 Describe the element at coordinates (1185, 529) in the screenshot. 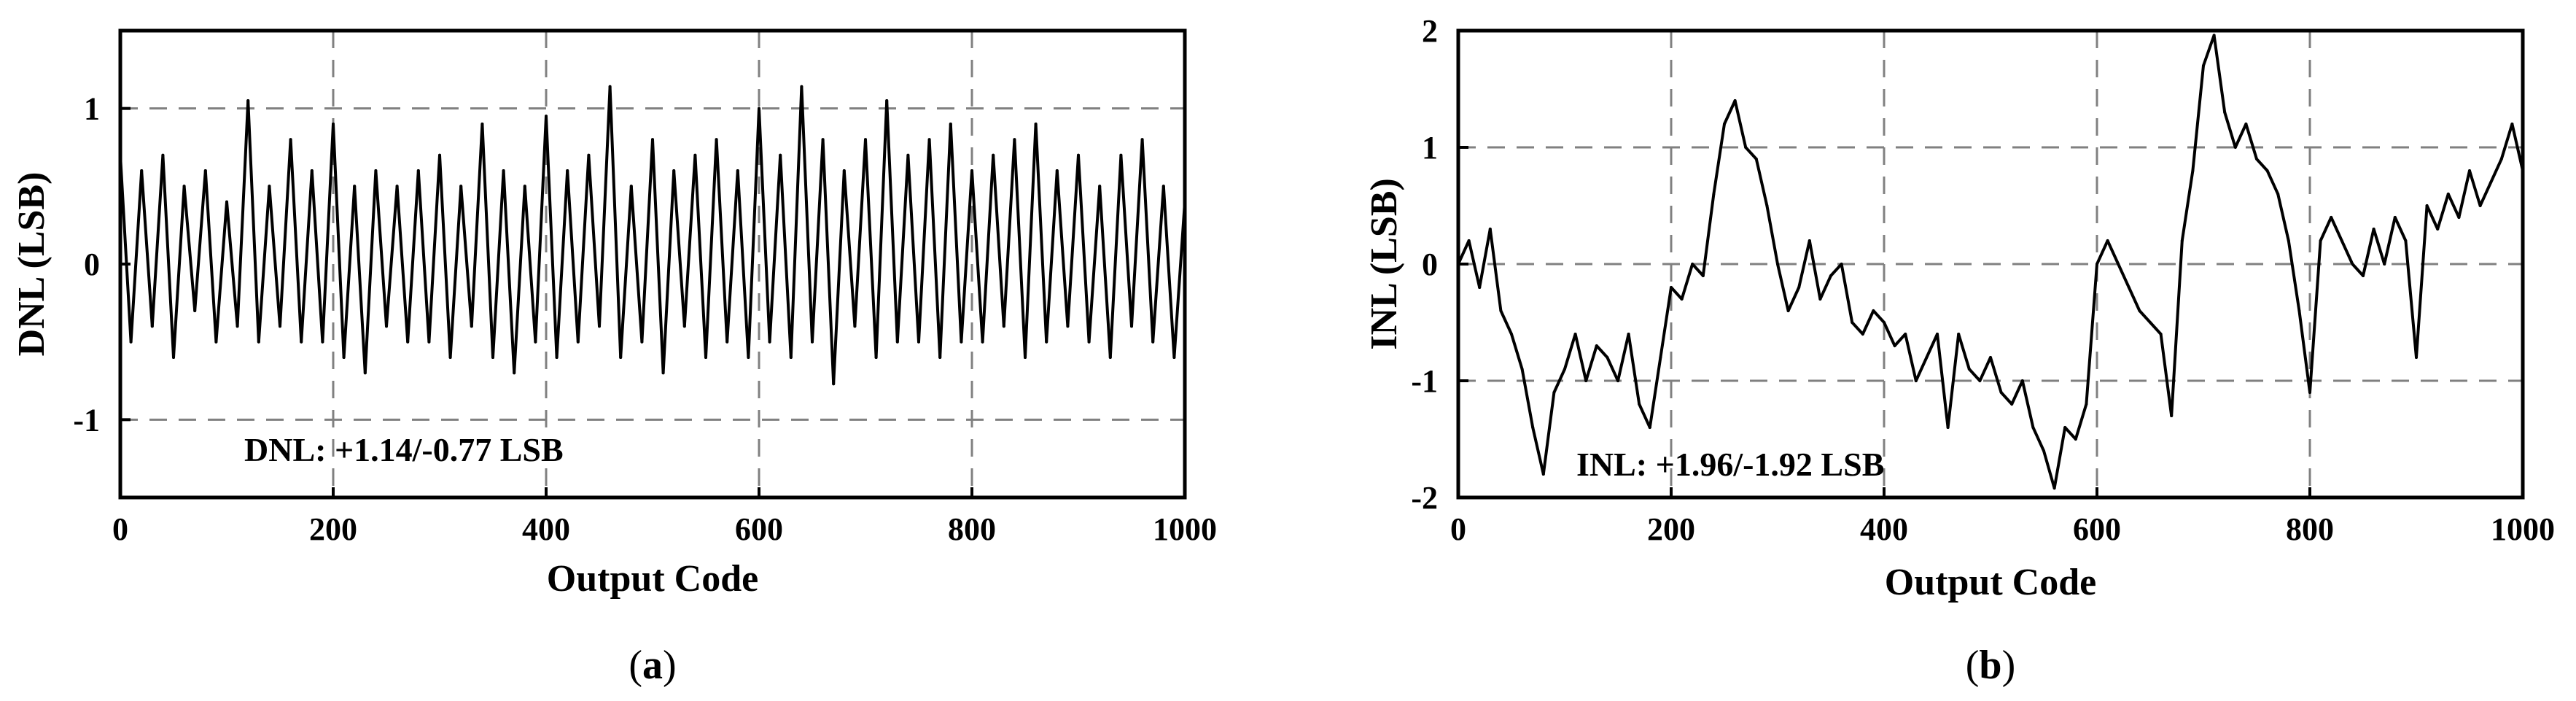

I see `dnl-xtick-label-1000: 1000` at that location.